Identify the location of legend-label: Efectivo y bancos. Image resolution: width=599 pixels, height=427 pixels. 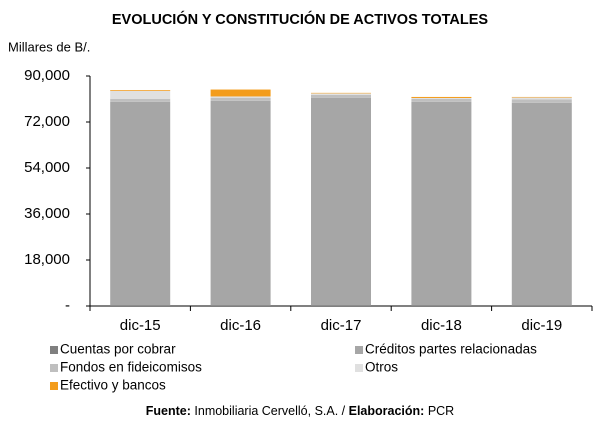
(113, 385).